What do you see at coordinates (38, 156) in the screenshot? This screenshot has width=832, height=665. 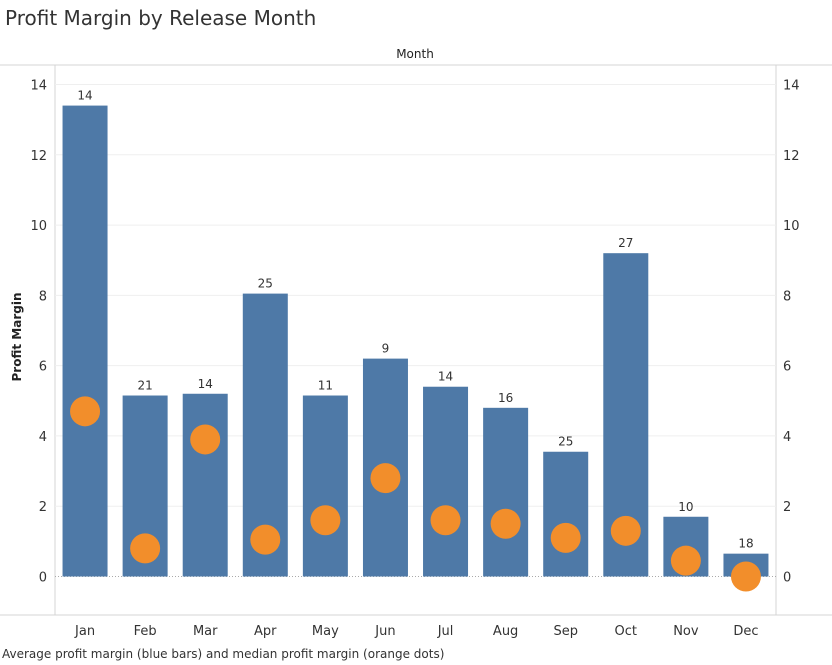 I see `y-tick-label-left: 12` at bounding box center [38, 156].